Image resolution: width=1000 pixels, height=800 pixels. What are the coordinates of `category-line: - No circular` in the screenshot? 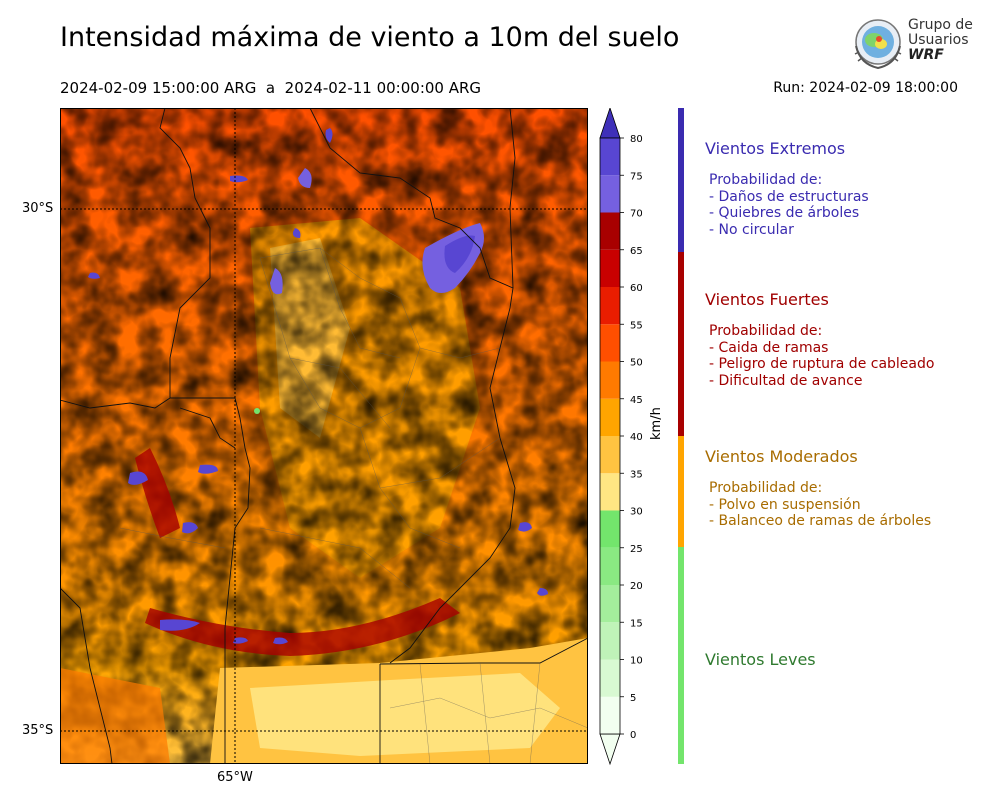 It's located at (751, 229).